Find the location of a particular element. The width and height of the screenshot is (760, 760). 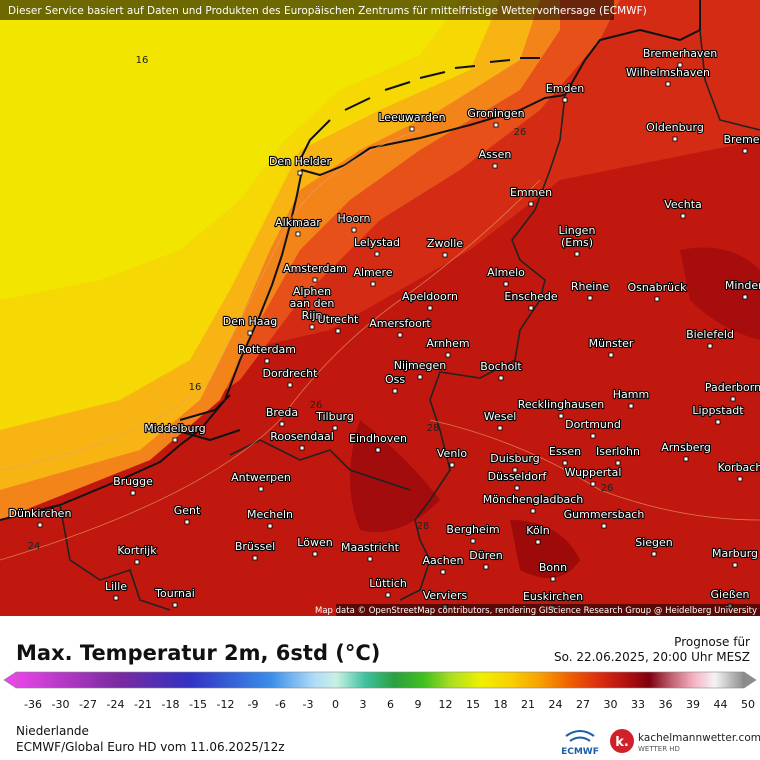

city-label: Tournai is located at coordinates (174, 593).